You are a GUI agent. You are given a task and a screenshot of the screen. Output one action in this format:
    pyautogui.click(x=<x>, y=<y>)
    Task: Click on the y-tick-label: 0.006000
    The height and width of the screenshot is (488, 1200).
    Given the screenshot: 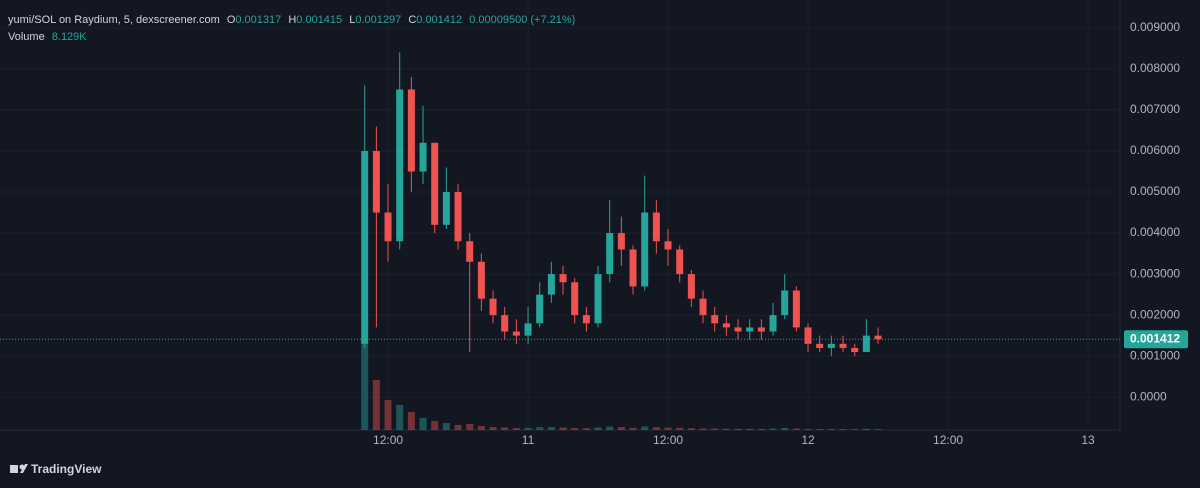 What is the action you would take?
    pyautogui.click(x=1155, y=150)
    